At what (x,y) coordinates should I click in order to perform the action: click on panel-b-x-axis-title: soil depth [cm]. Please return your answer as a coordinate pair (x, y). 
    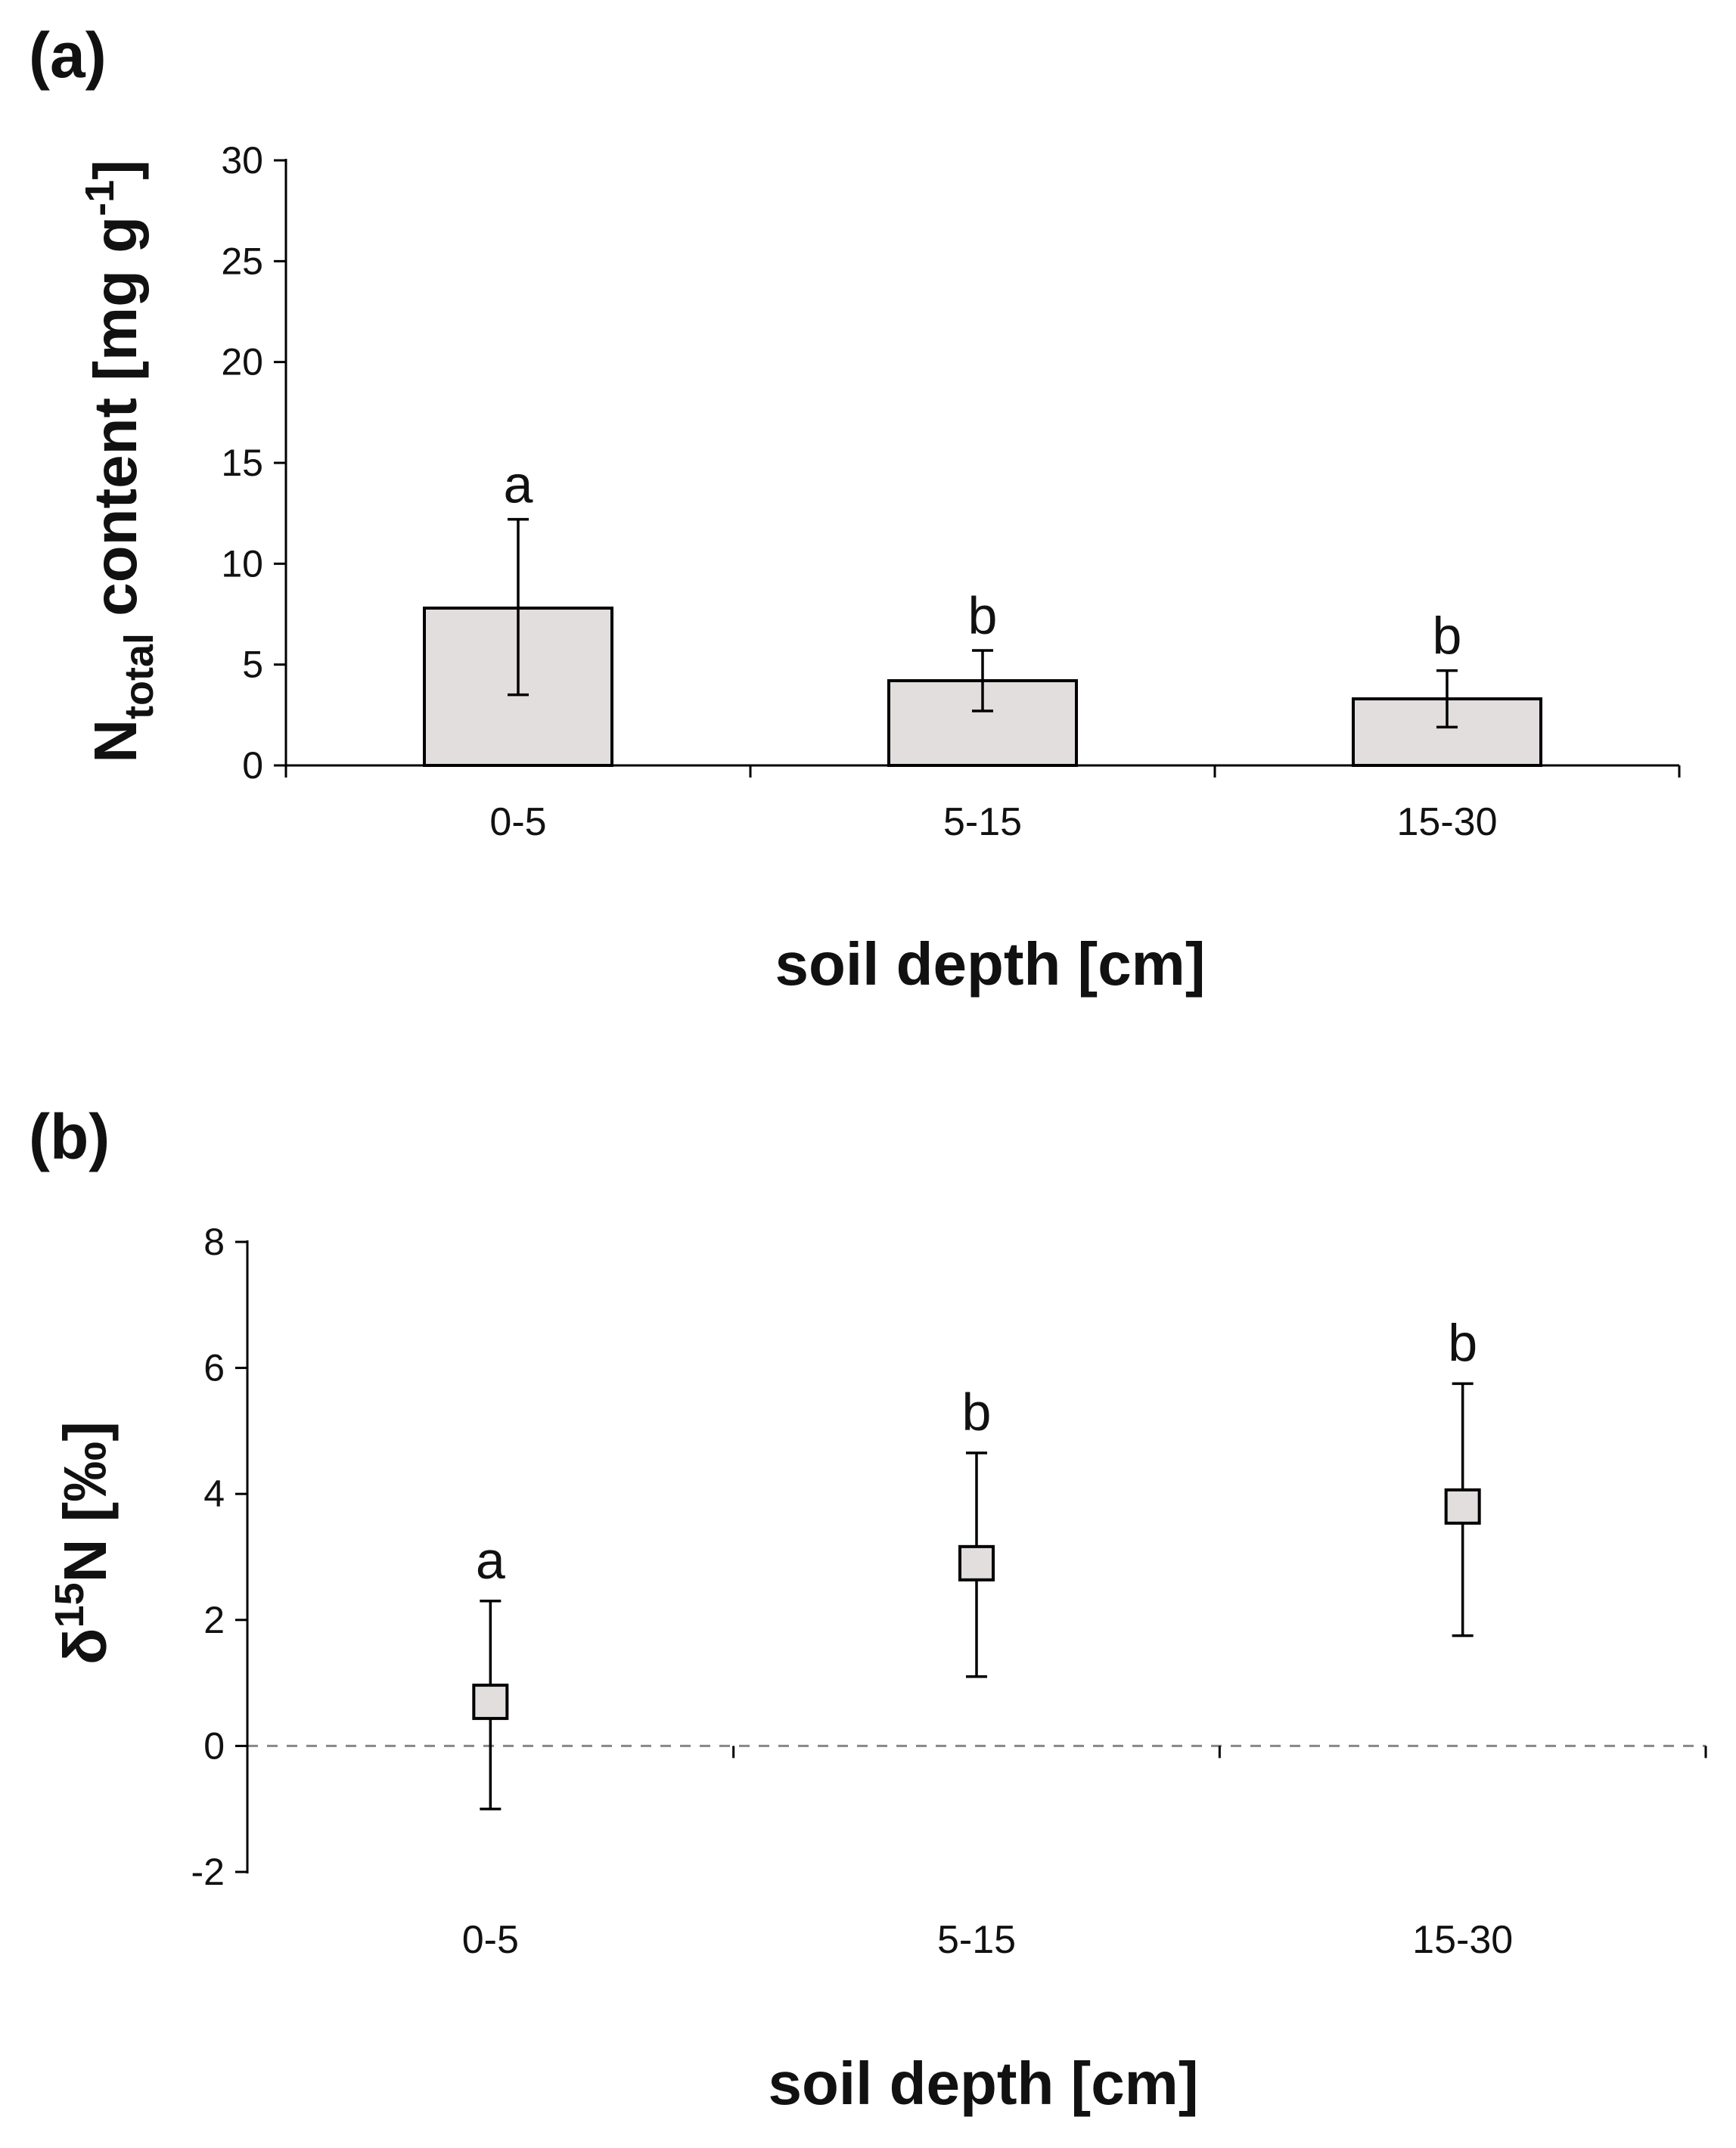
    Looking at the image, I should click on (984, 2083).